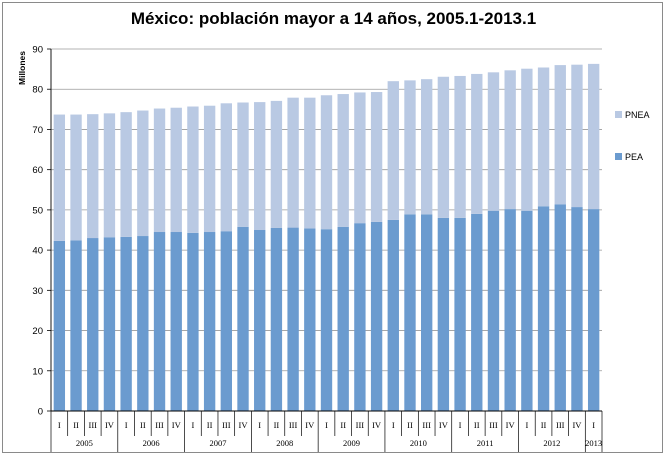  Describe the element at coordinates (593, 443) in the screenshot. I see `year-label: 2013` at that location.